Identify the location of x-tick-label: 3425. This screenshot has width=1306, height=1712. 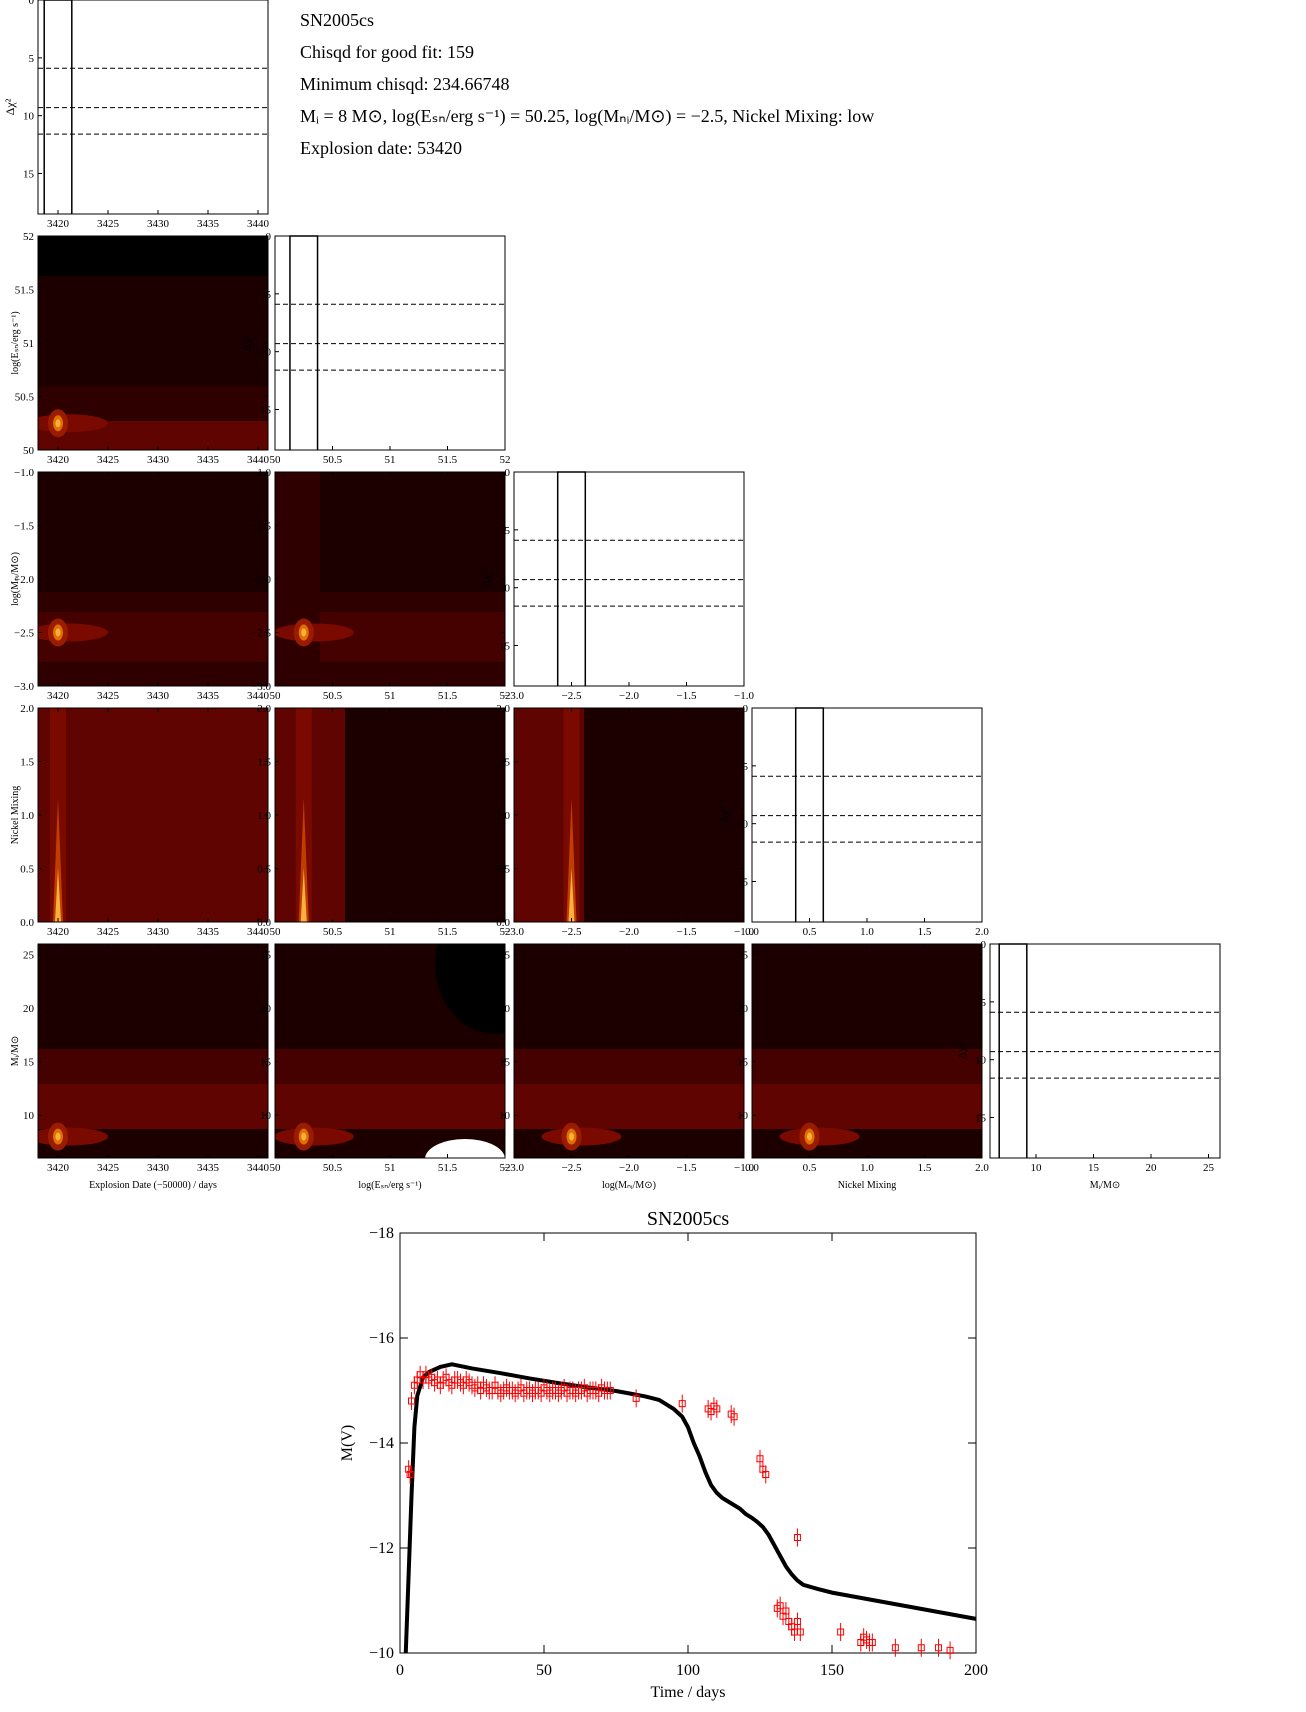
(108, 932).